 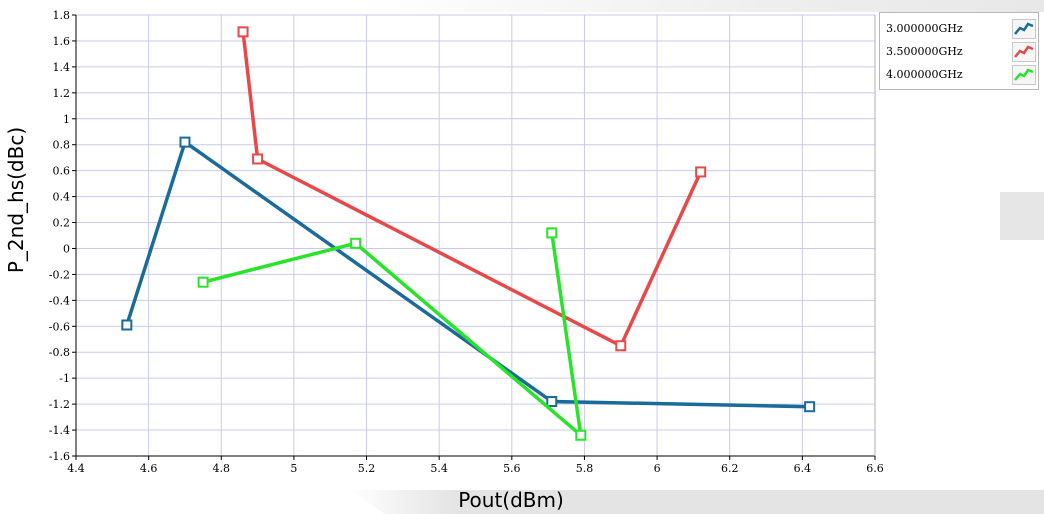 What do you see at coordinates (16, 200) in the screenshot?
I see `y-axis-title: P_2nd_hs(dBc)` at bounding box center [16, 200].